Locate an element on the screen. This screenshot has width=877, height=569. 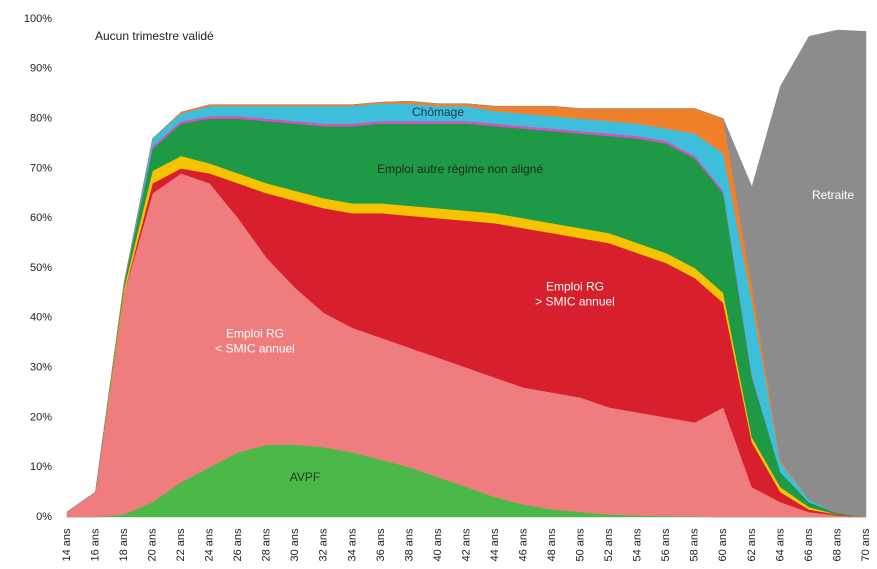
y-tick-label: 60% is located at coordinates (41, 218).